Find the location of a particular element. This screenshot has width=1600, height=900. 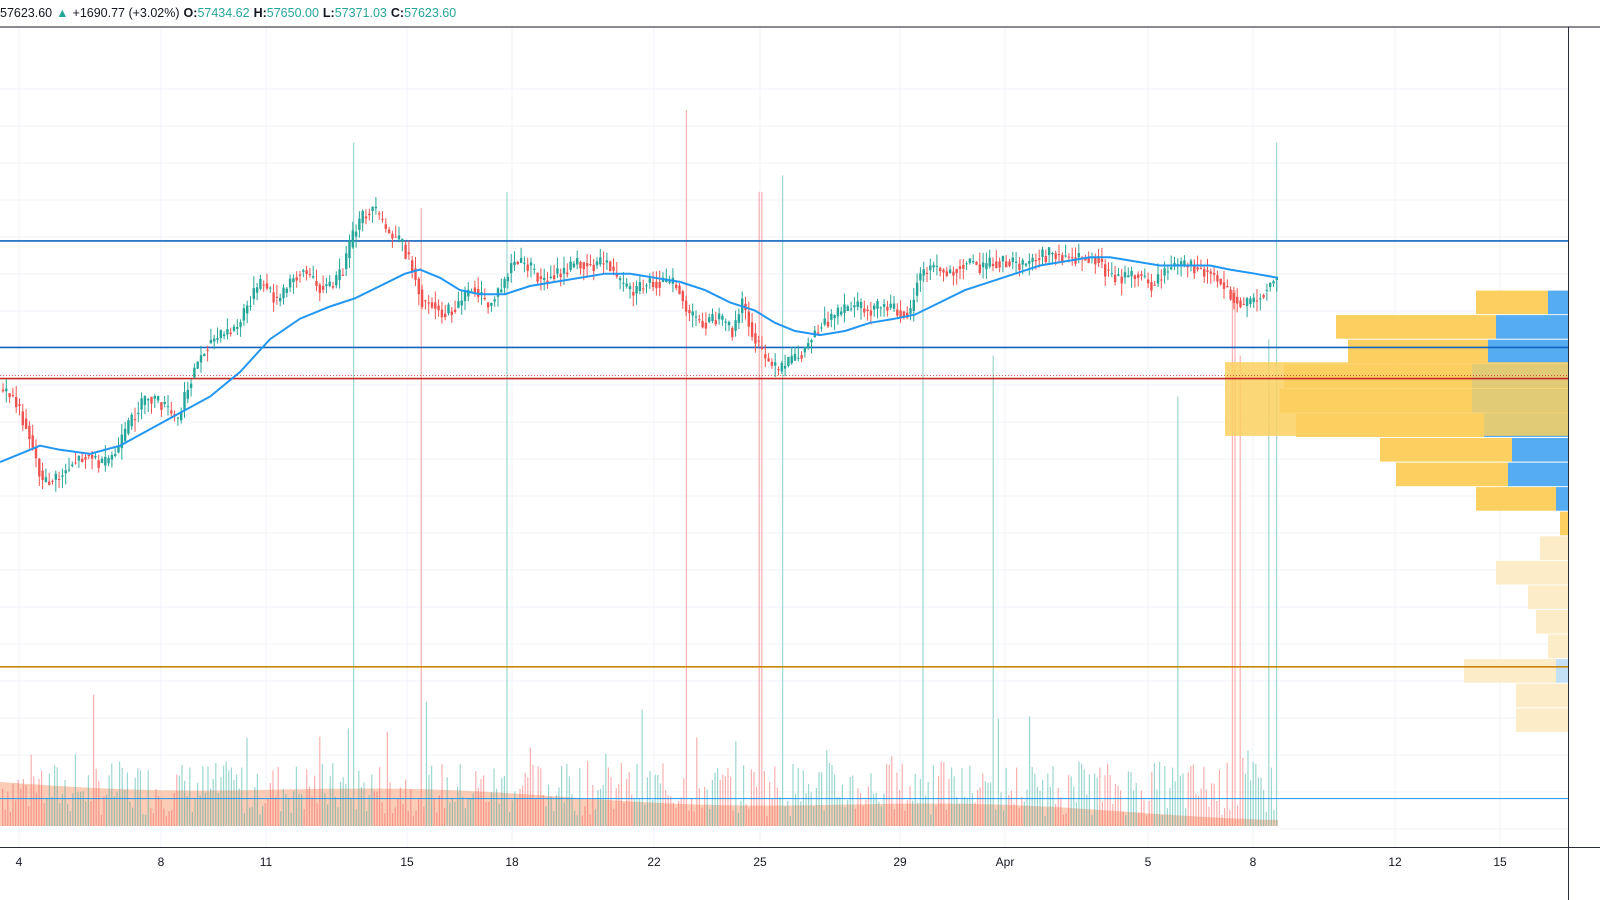

change-value: +1690.77 (+3.02%) is located at coordinates (126, 13).